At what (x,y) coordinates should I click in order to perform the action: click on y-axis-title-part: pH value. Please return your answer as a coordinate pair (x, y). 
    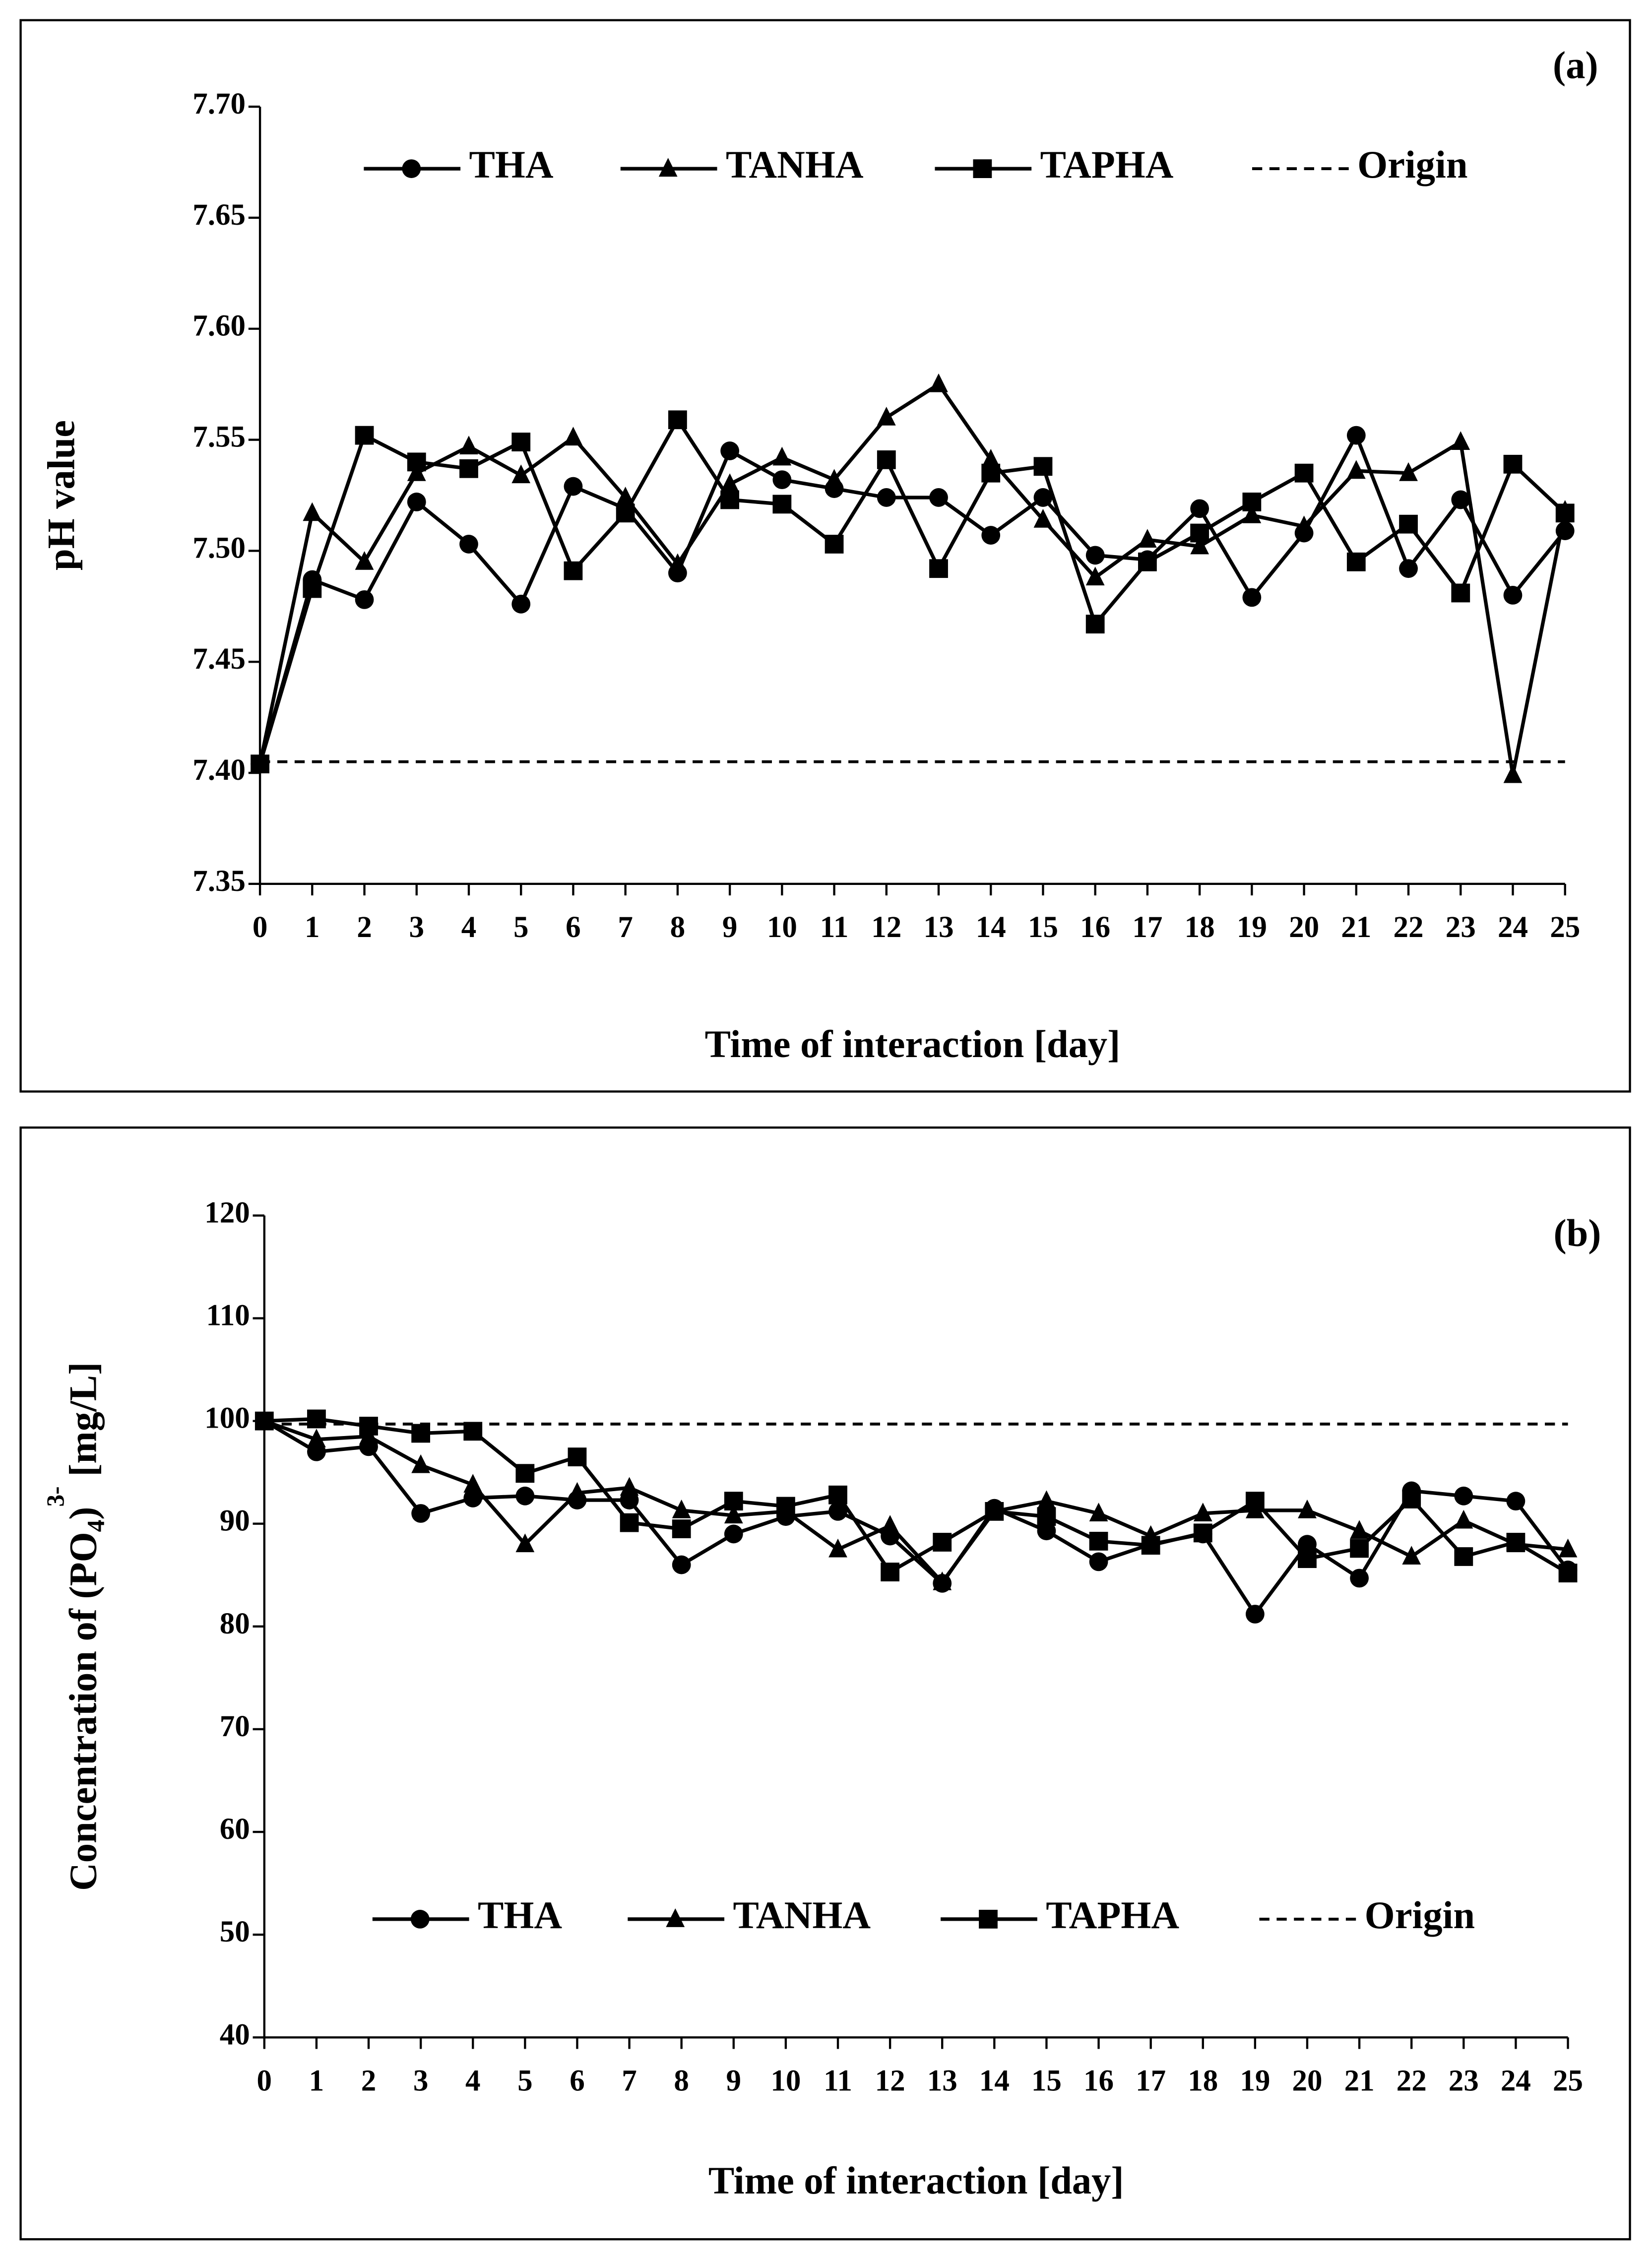
    Looking at the image, I should click on (61, 495).